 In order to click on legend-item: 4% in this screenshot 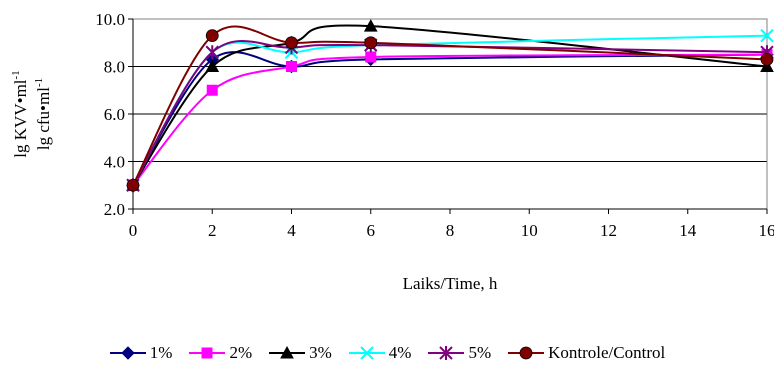, I will do `click(380, 353)`.